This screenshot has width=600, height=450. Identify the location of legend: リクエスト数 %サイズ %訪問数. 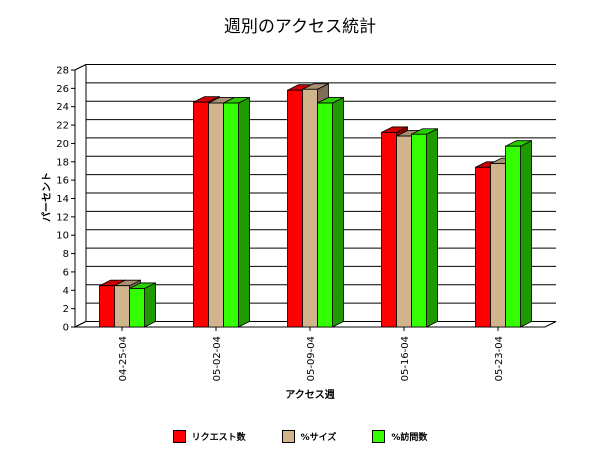
(300, 436).